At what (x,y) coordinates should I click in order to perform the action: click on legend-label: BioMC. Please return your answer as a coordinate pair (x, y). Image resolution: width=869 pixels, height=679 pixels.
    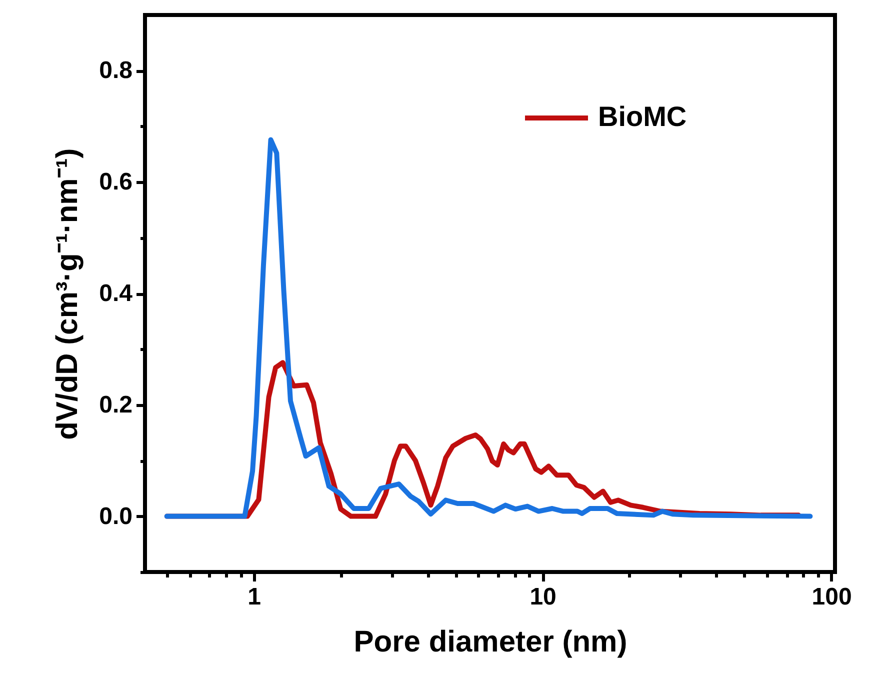
    Looking at the image, I should click on (642, 116).